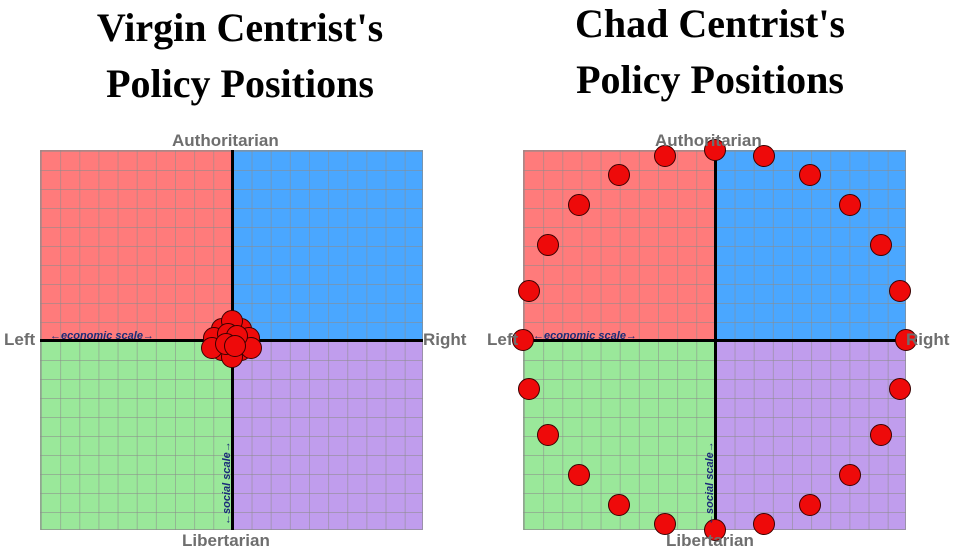 The height and width of the screenshot is (554, 960). I want to click on title-chad: Chad Centrist's Policy Positions, so click(710, 51).